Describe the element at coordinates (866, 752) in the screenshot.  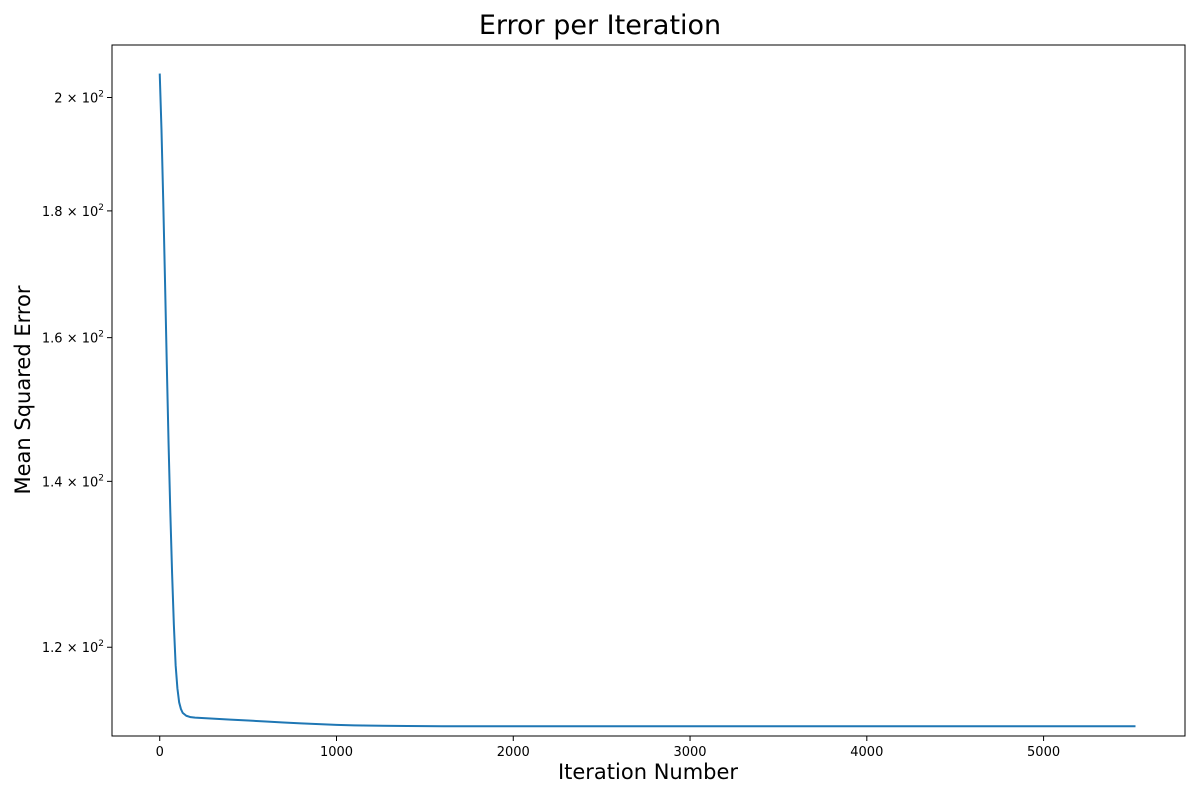
I see `x-tick-label: 4000` at that location.